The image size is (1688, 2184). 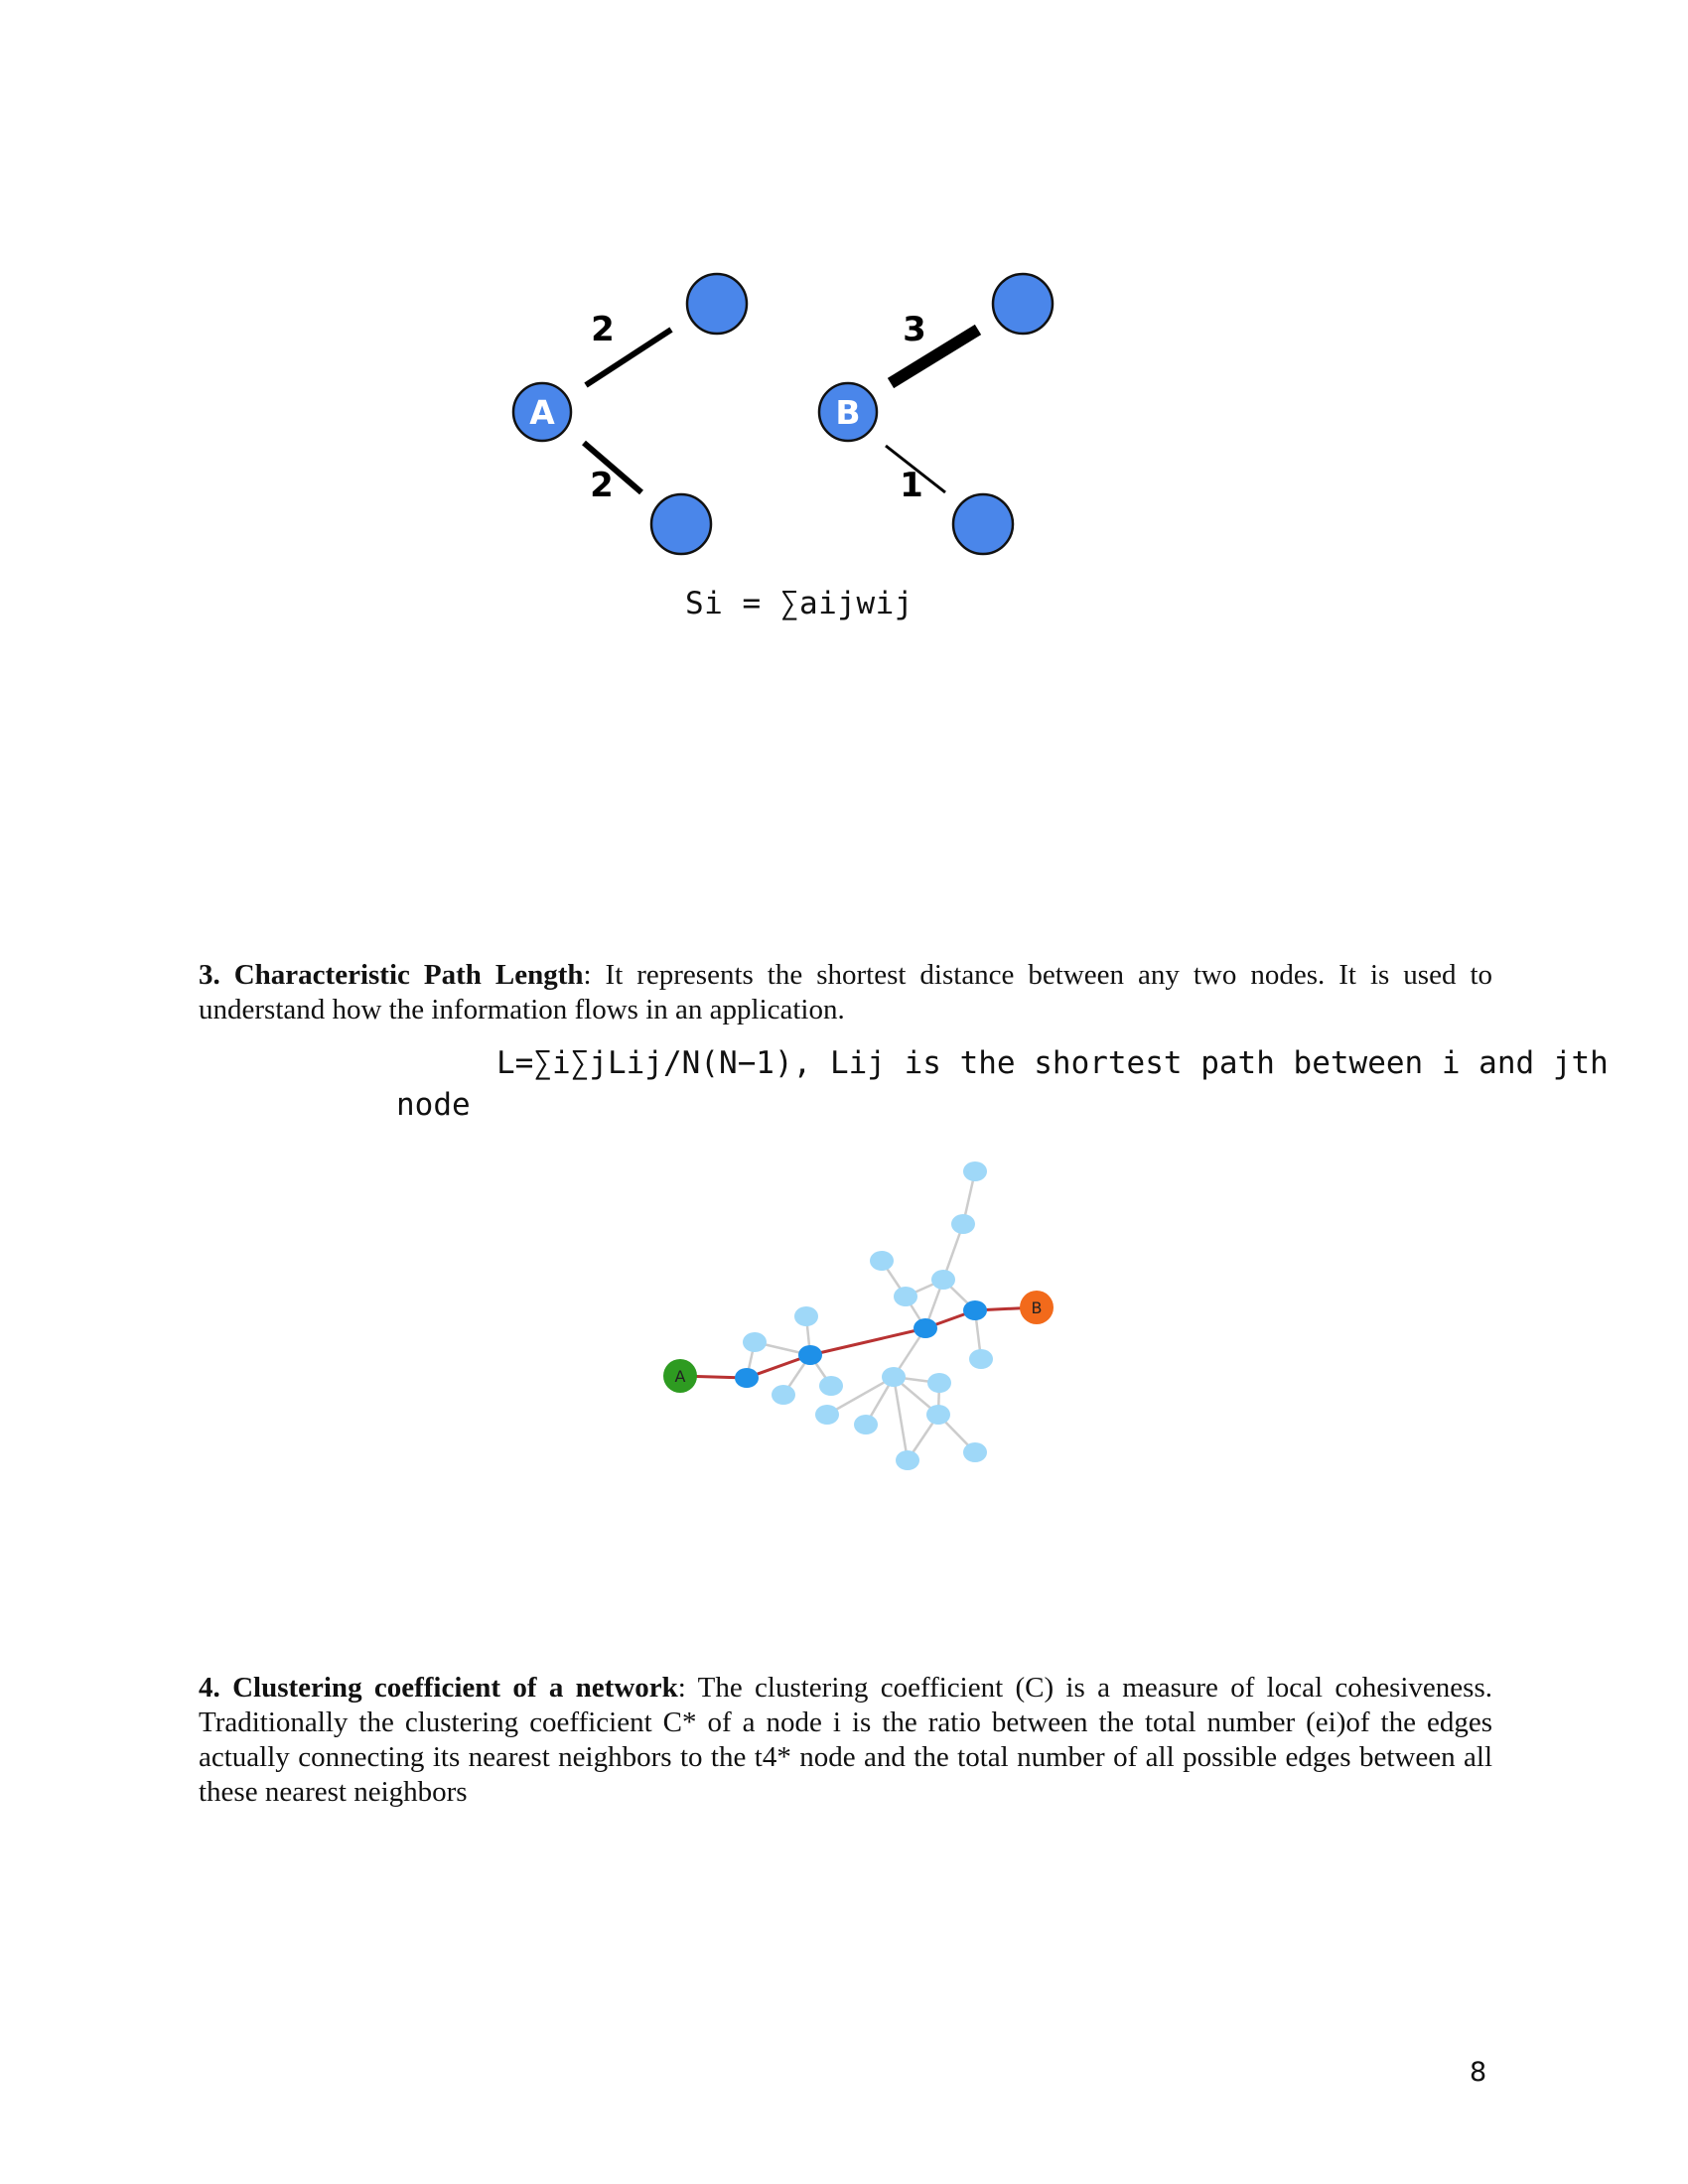 I want to click on start-node-label: A, so click(x=680, y=1376).